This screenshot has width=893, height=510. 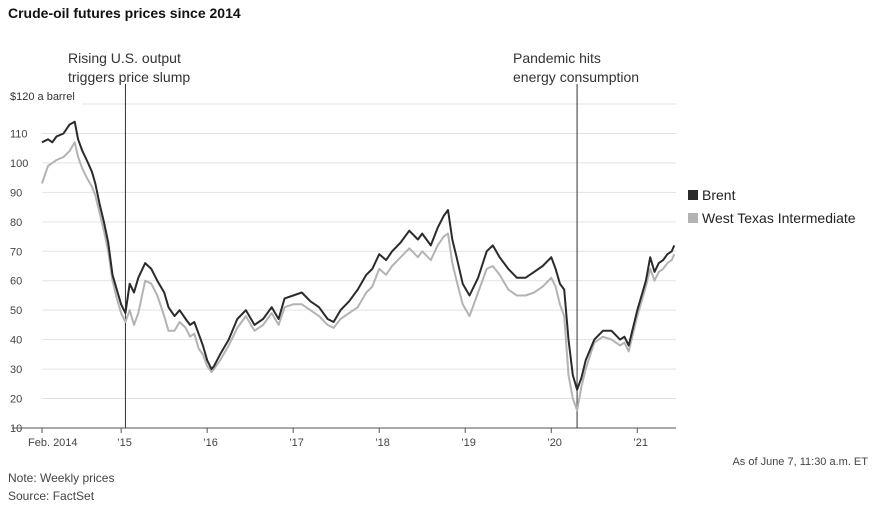 What do you see at coordinates (16, 311) in the screenshot?
I see `y-tick-label: 50` at bounding box center [16, 311].